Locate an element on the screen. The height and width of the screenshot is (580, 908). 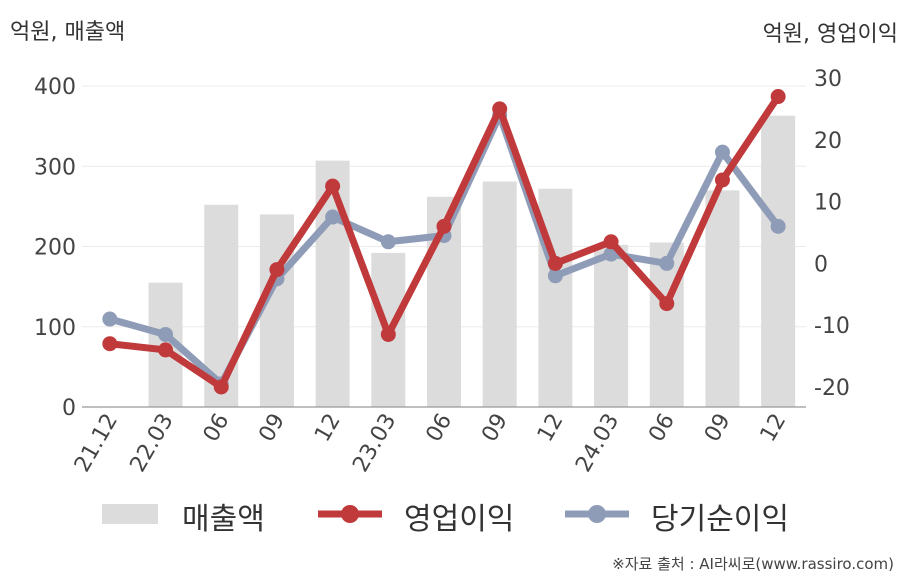
right-axis-tick-label: 30 is located at coordinates (828, 79).